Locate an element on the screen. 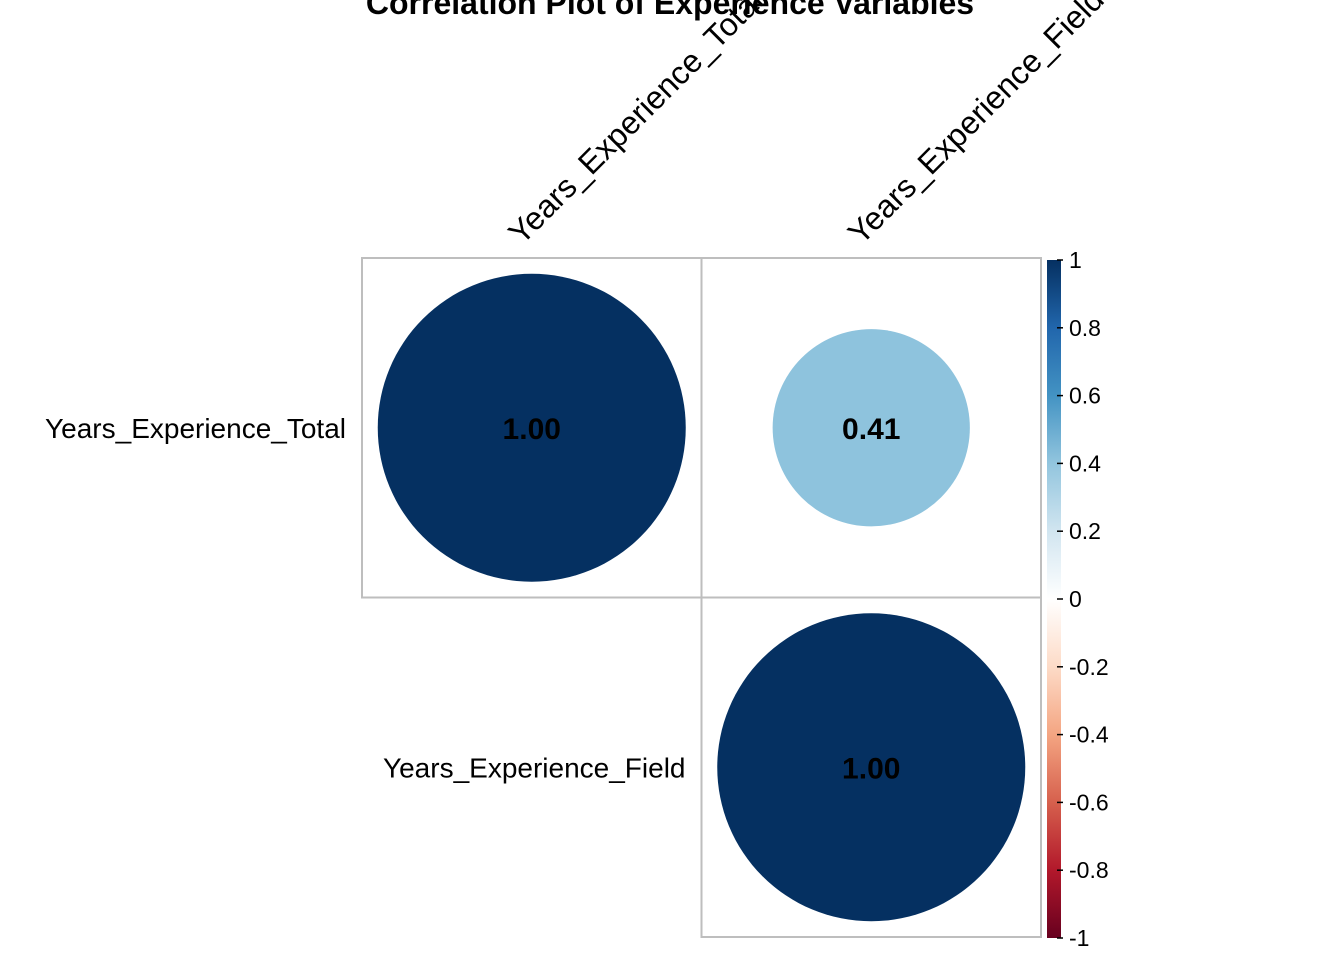 The height and width of the screenshot is (960, 1344). row-label: Years_Experience_Field is located at coordinates (534, 767).